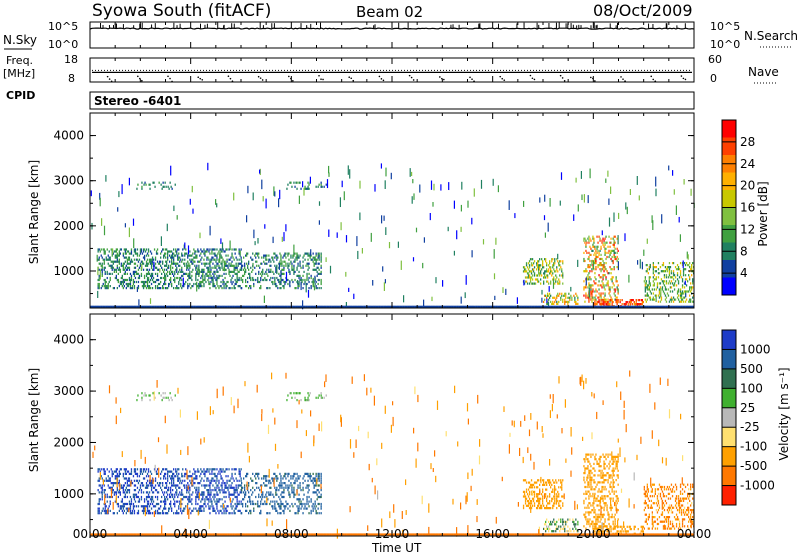 The image size is (800, 558). Describe the element at coordinates (68, 181) in the screenshot. I see `y-tick-label: 3000` at that location.